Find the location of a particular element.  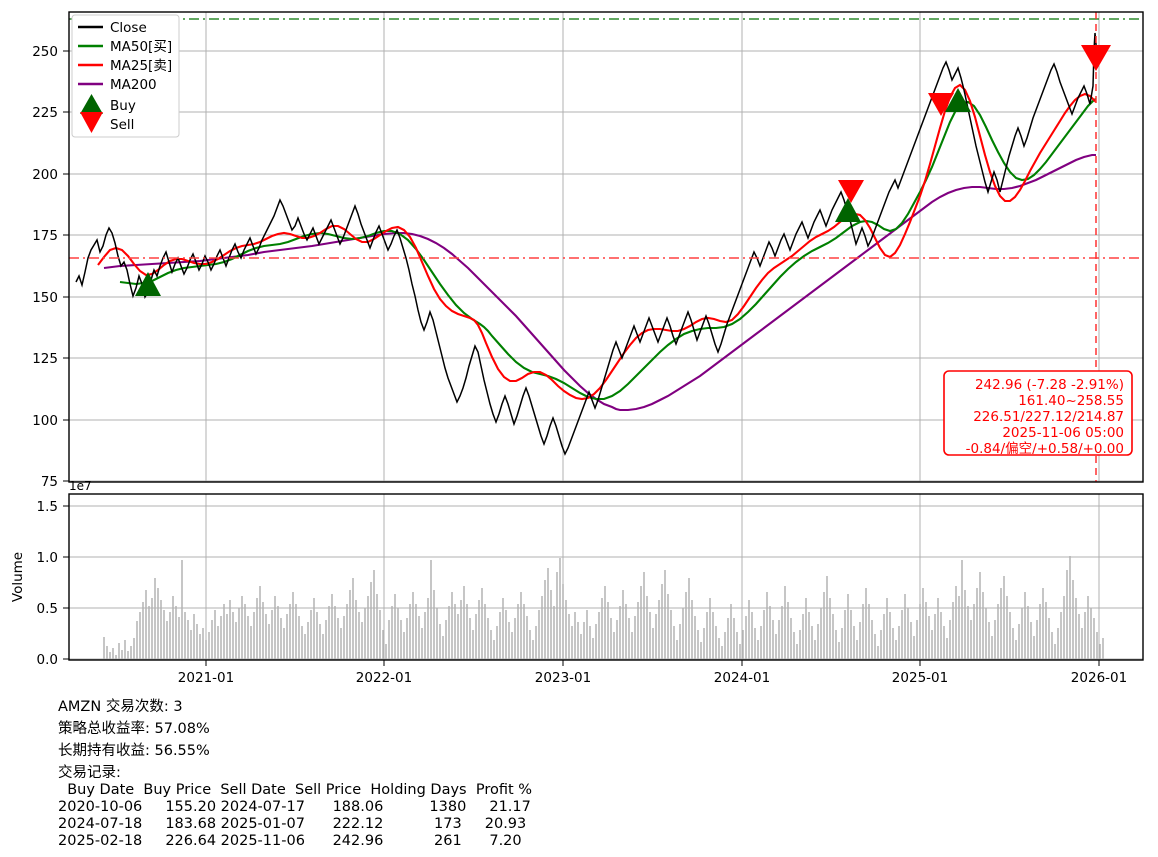

legend-label: MA200 is located at coordinates (133, 85).